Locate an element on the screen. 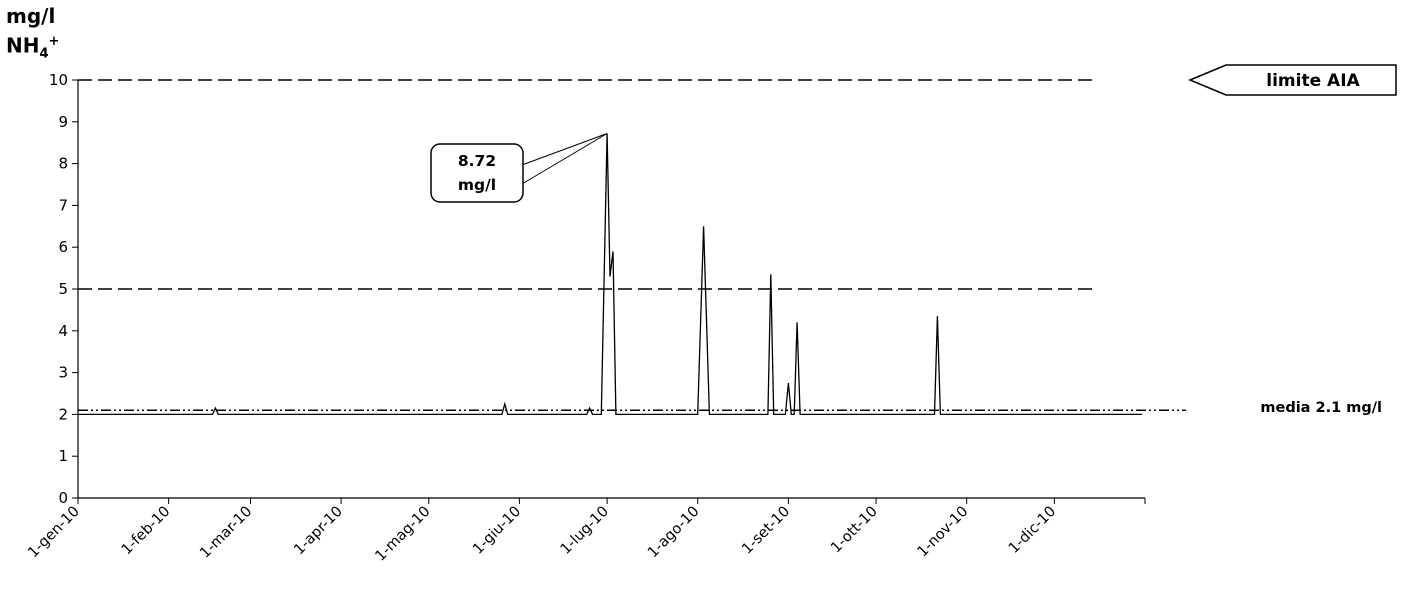 The image size is (1407, 607). y-tick-label: 1 is located at coordinates (63, 456).